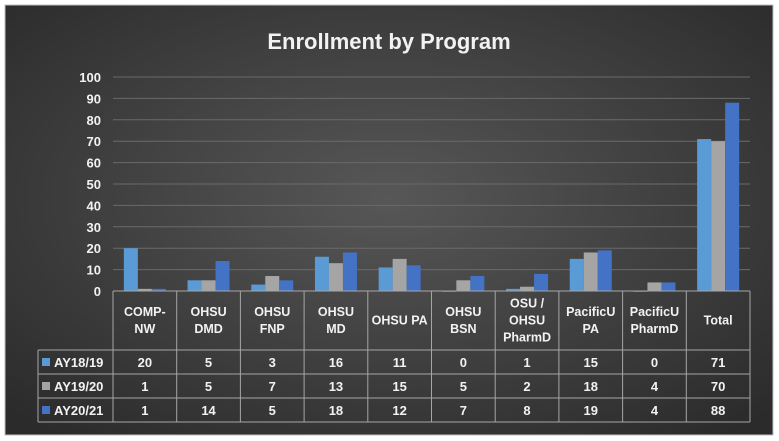 The width and height of the screenshot is (779, 441). What do you see at coordinates (718, 410) in the screenshot?
I see `data-label: 88` at bounding box center [718, 410].